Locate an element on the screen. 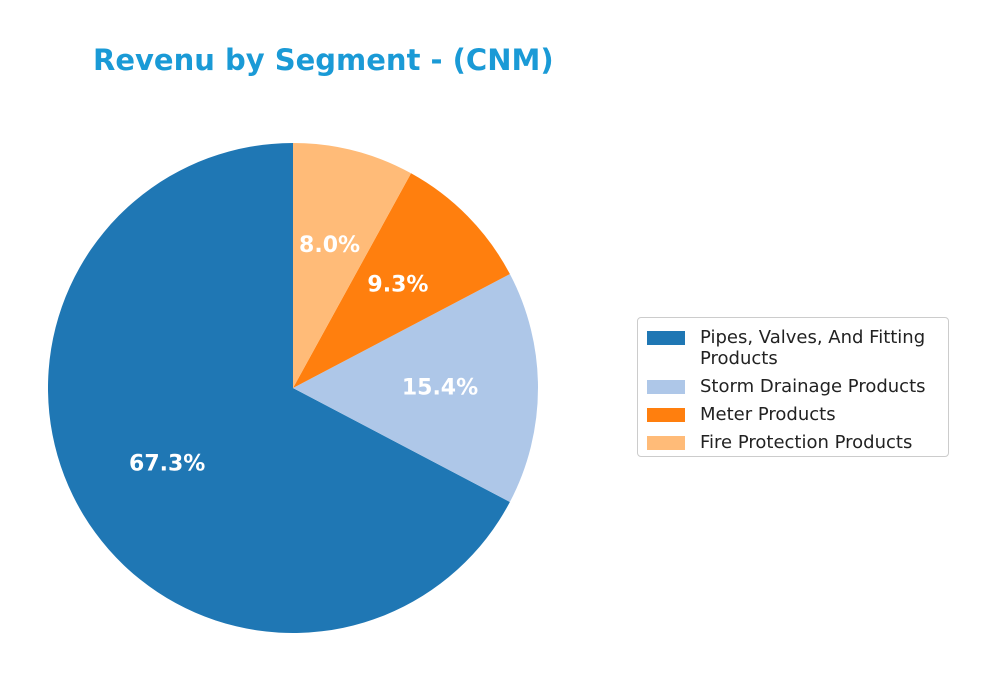 The height and width of the screenshot is (681, 1000). legend-label: Storm Drainage Products is located at coordinates (813, 386).